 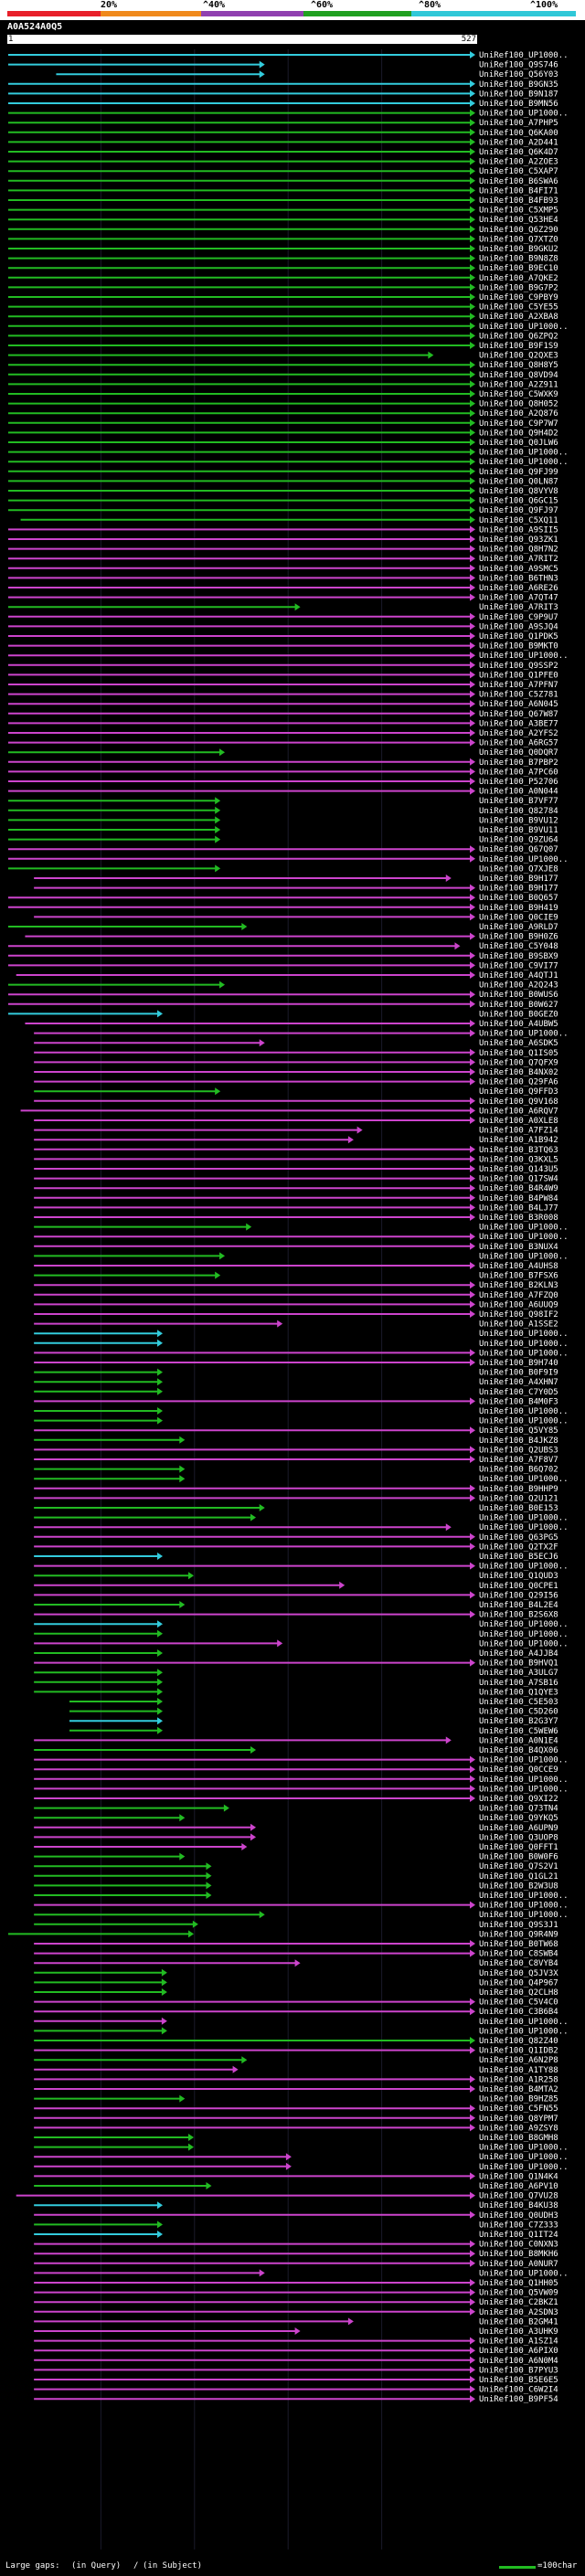 I want to click on hit-label: UniRef100_A7PFN7, so click(x=518, y=685).